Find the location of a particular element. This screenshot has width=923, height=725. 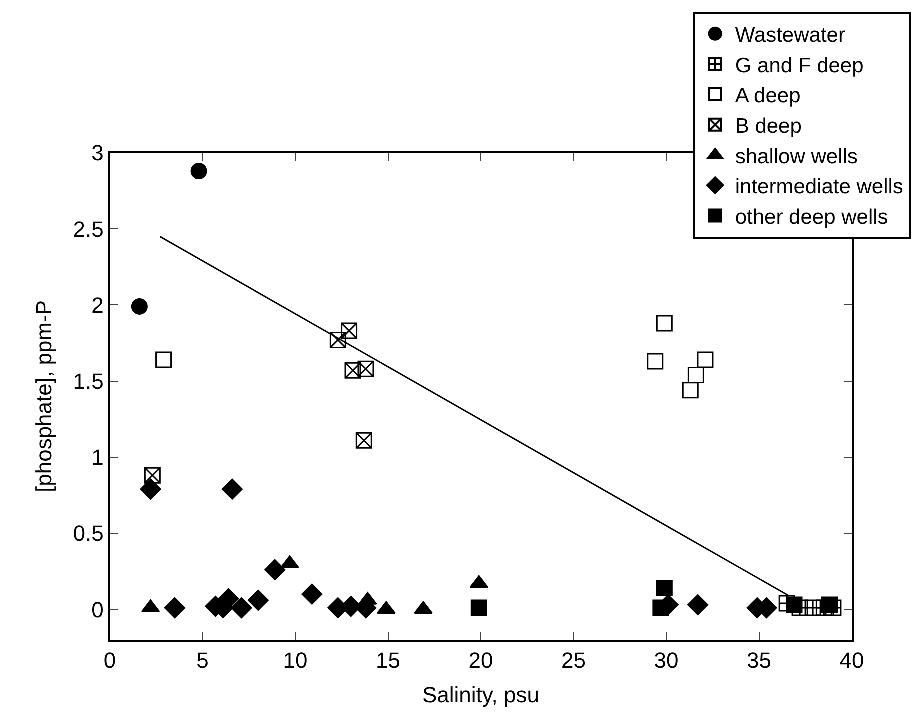

x-axis-title: Salinity, psu is located at coordinates (481, 695).